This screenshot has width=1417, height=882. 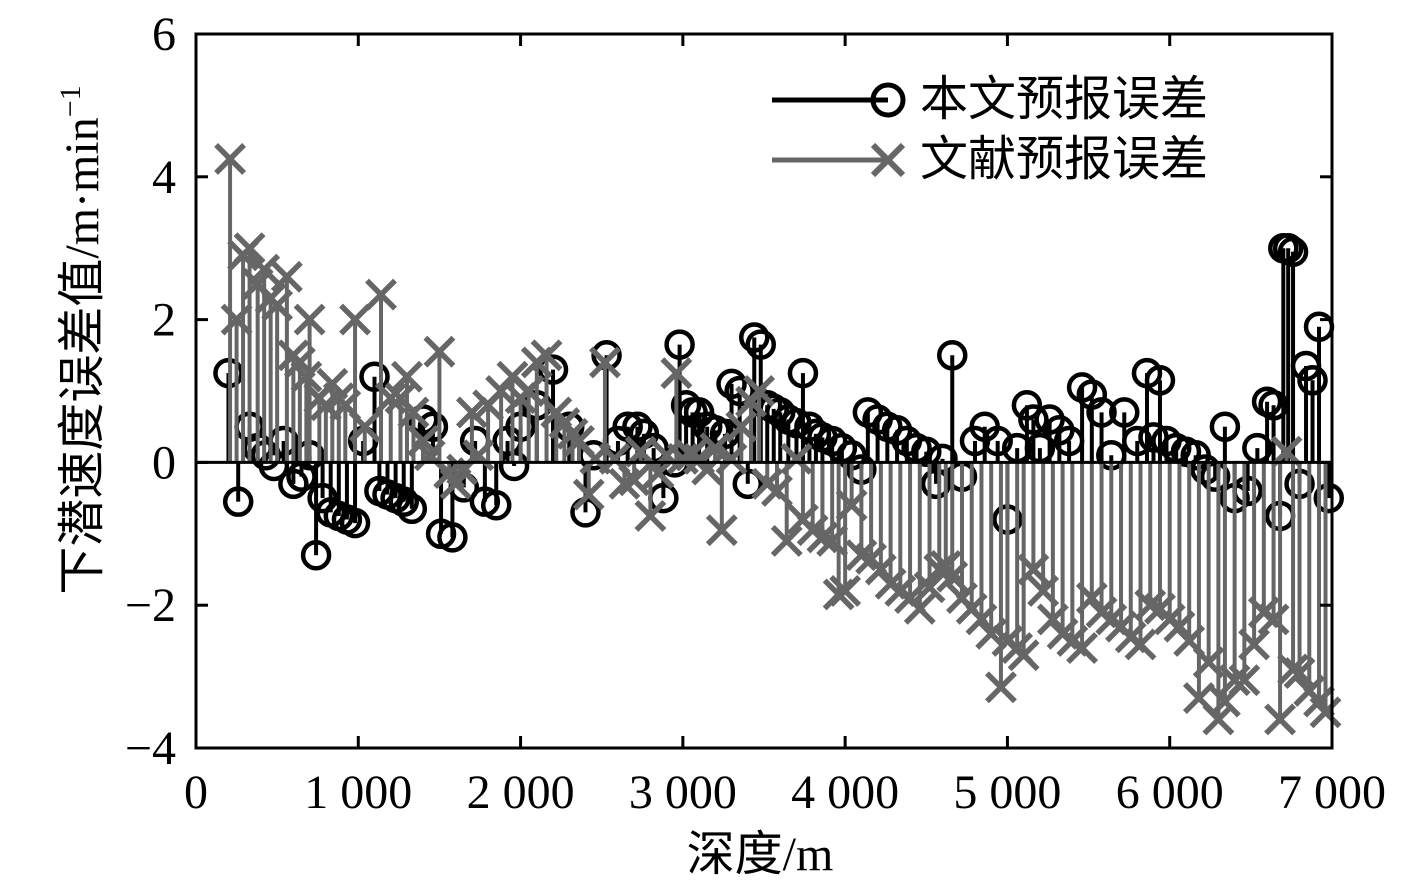 What do you see at coordinates (683, 792) in the screenshot?
I see `x-tick-label: 3 000` at bounding box center [683, 792].